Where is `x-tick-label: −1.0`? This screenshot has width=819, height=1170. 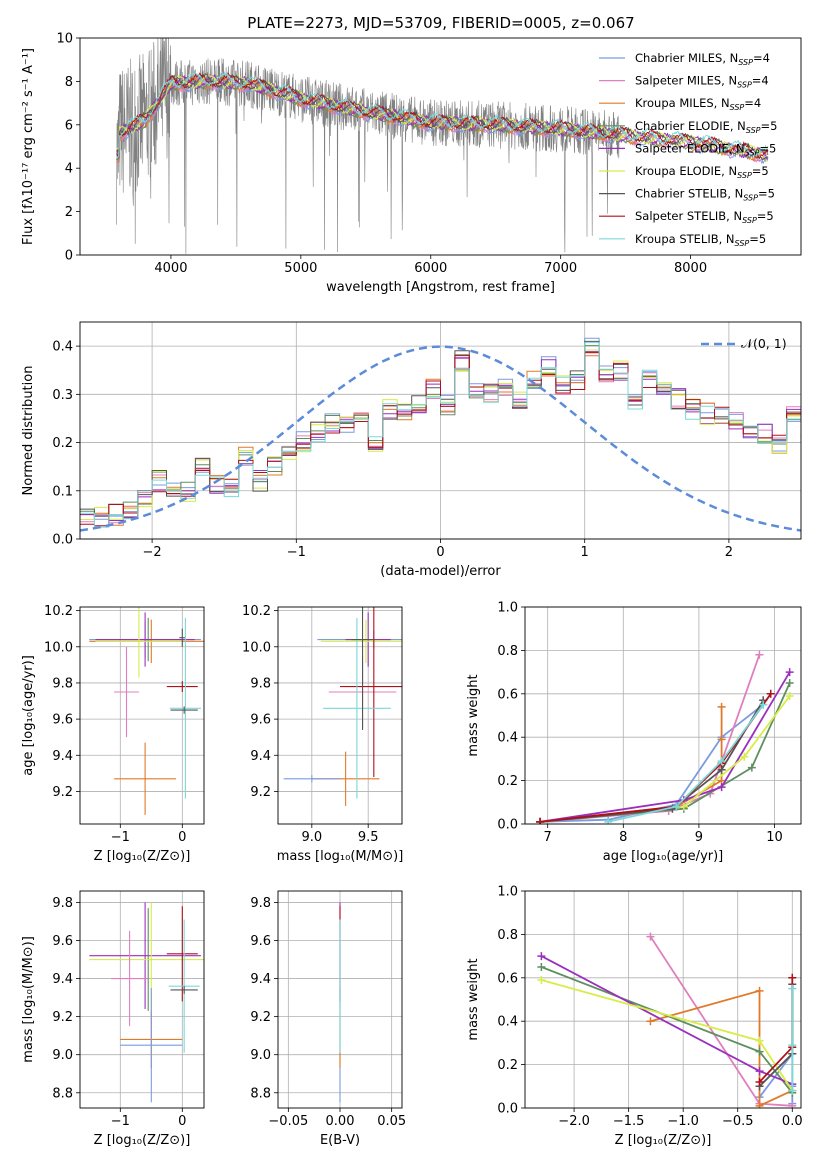 x-tick-label: −1.0 is located at coordinates (683, 1121).